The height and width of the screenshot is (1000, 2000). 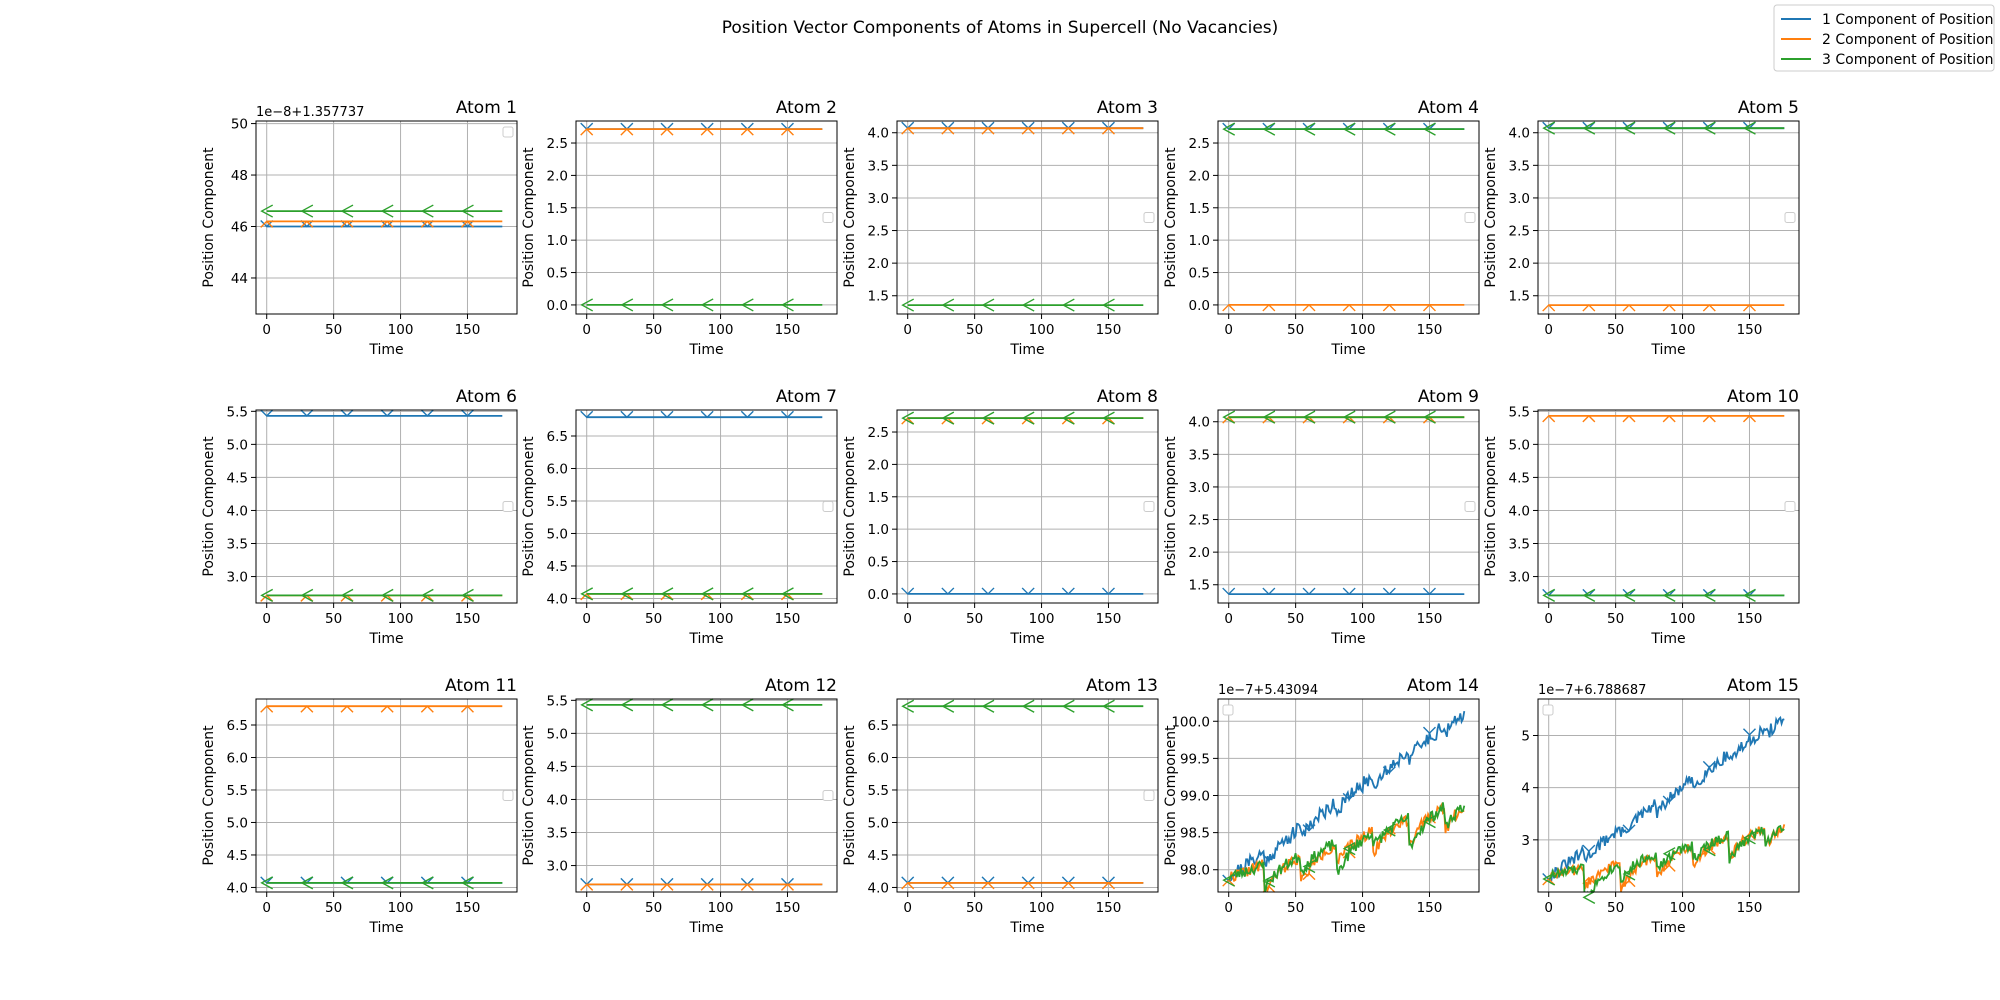 What do you see at coordinates (239, 176) in the screenshot?
I see `y-tick-label: 48` at bounding box center [239, 176].